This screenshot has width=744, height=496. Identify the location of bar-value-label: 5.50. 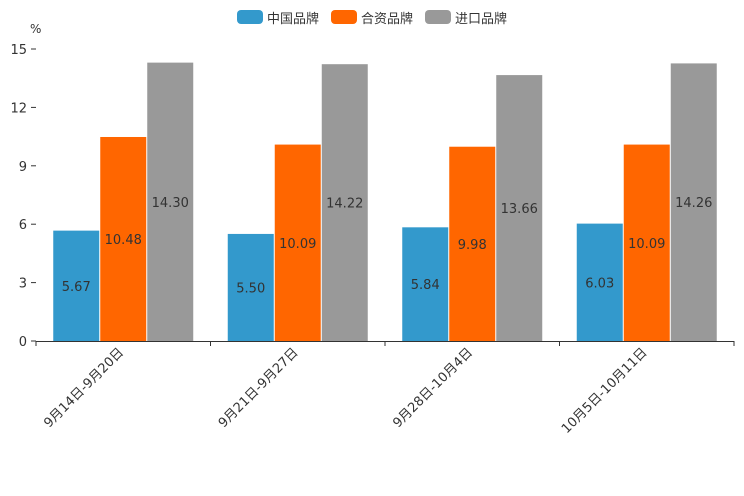
(250, 288).